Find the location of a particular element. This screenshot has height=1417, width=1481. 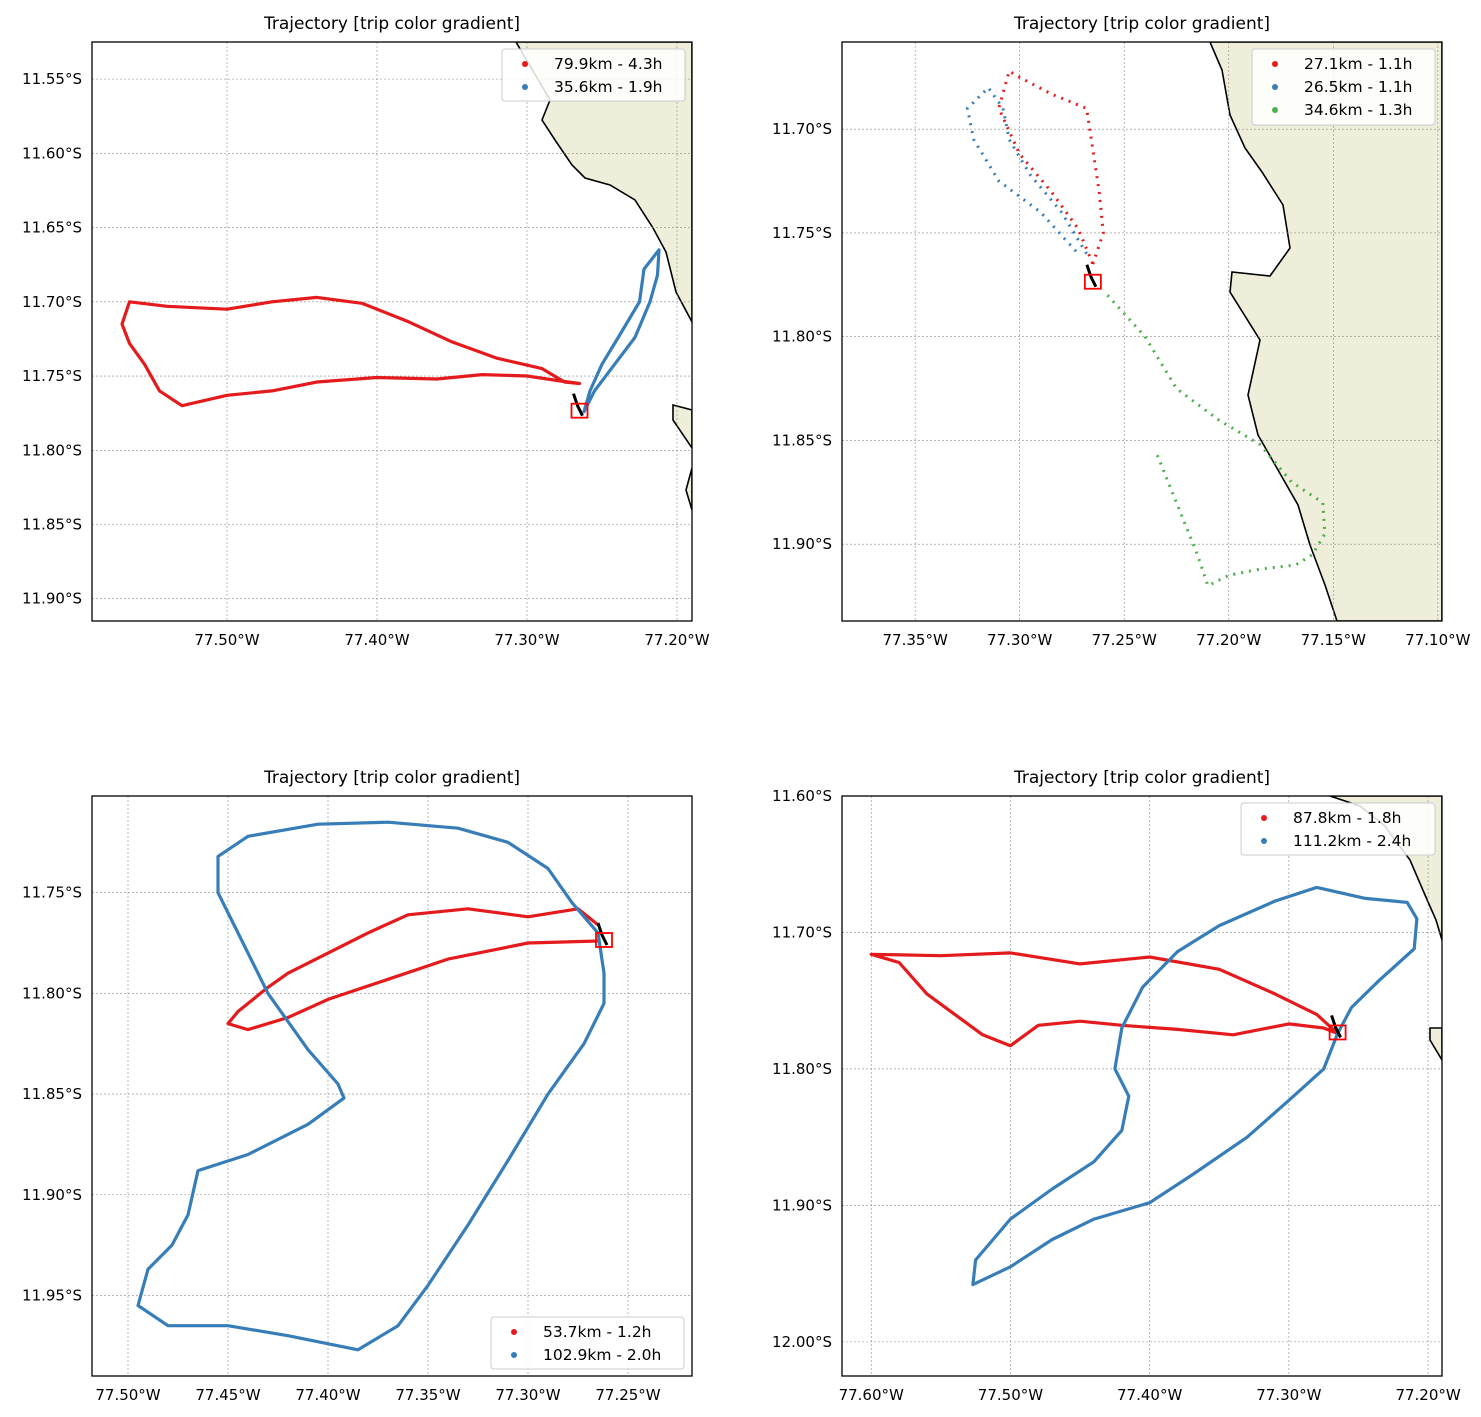

legend-label: 34.6km - 1.3h is located at coordinates (1358, 110).